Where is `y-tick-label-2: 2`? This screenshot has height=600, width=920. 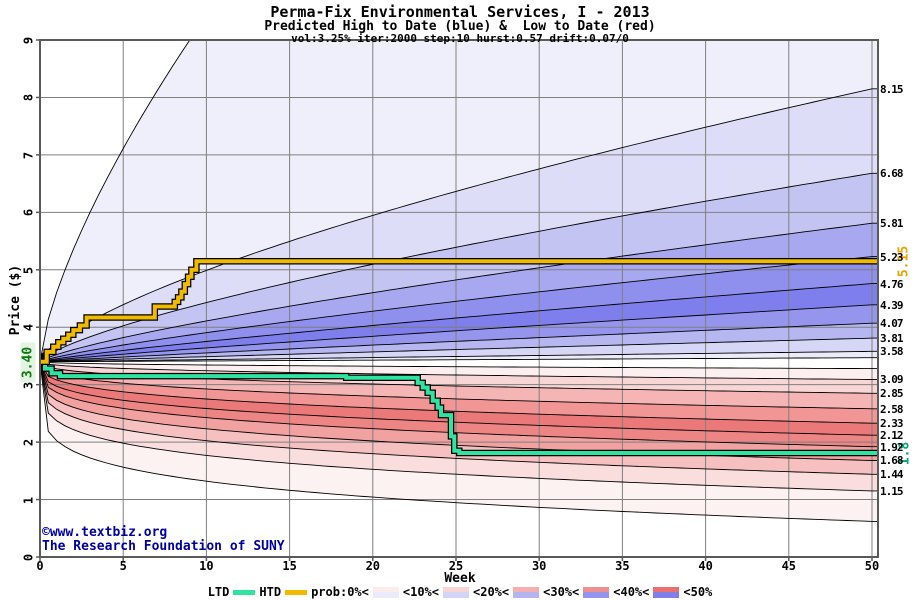 y-tick-label-2: 2 is located at coordinates (28, 443).